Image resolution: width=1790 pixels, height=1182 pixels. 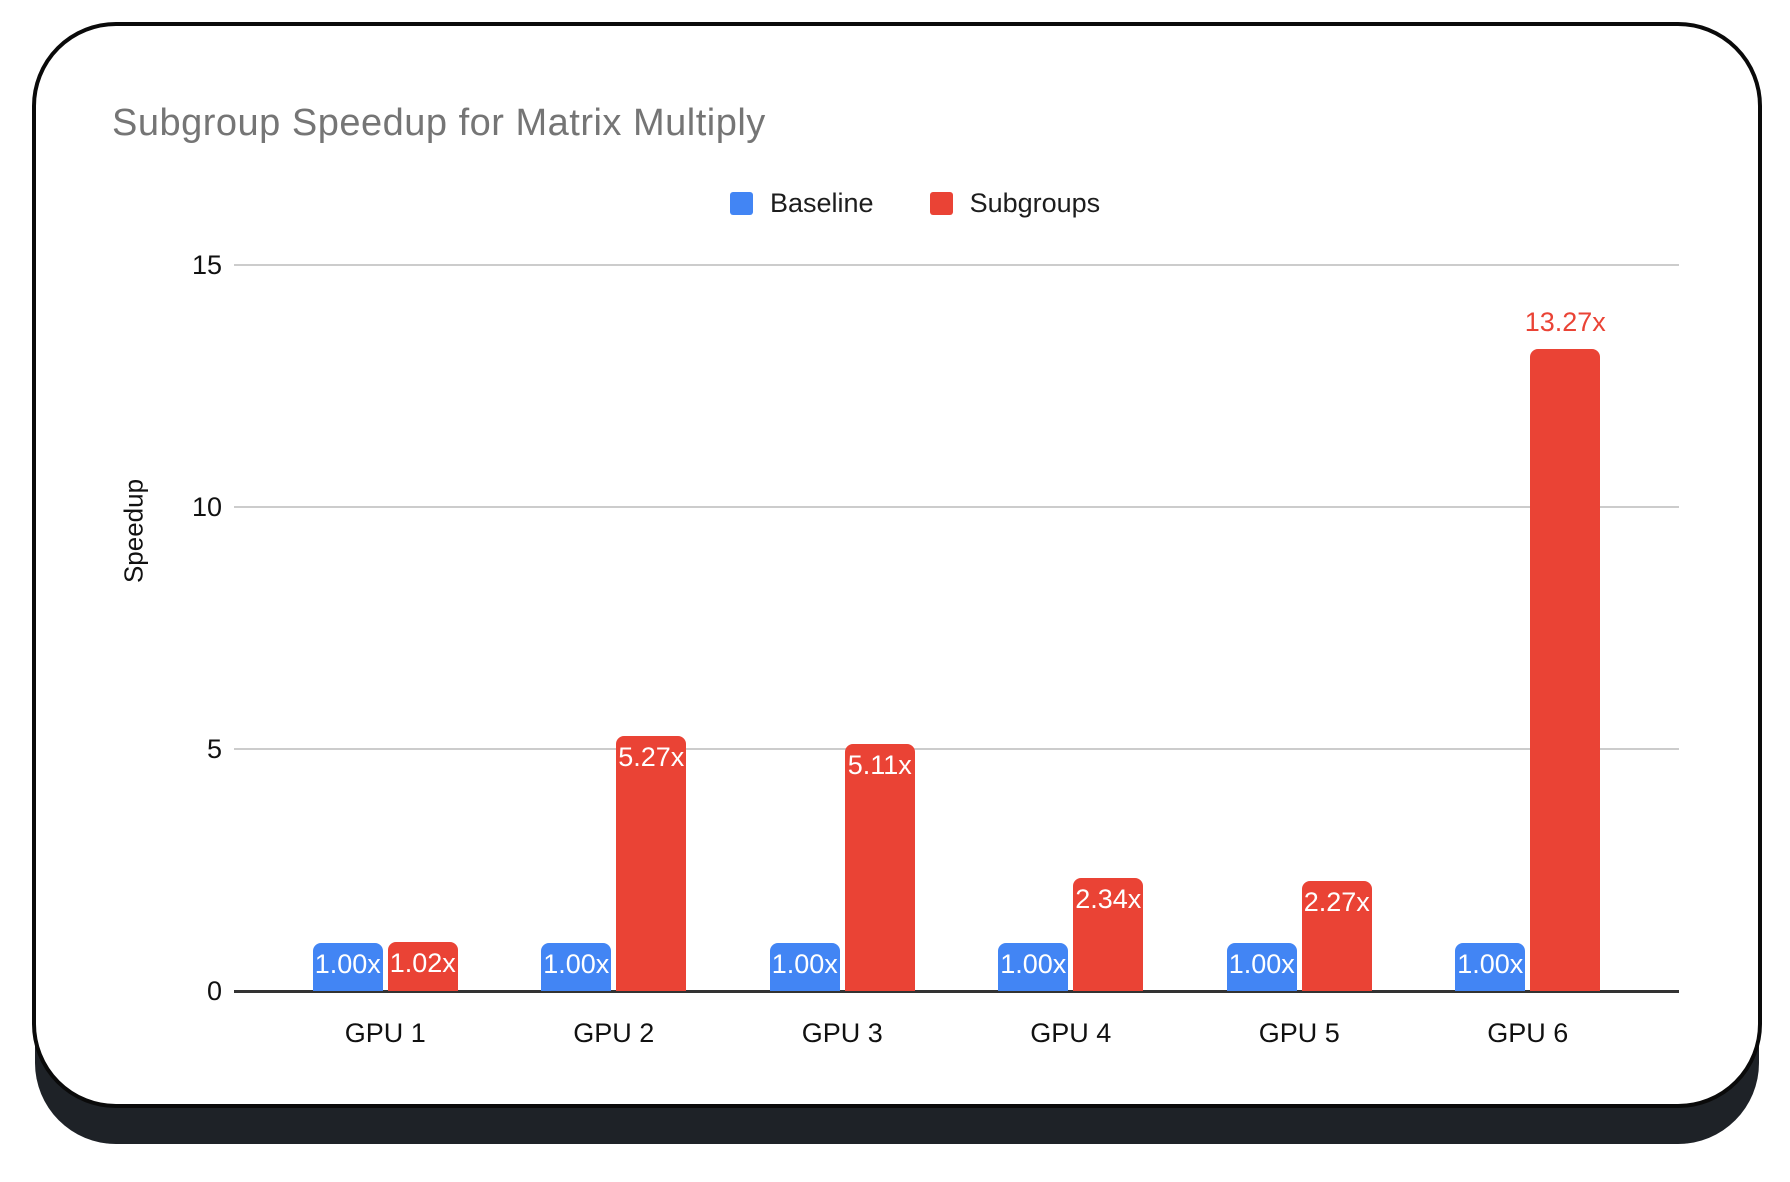 I want to click on legend-swatch-subgroups-icon, so click(x=941, y=203).